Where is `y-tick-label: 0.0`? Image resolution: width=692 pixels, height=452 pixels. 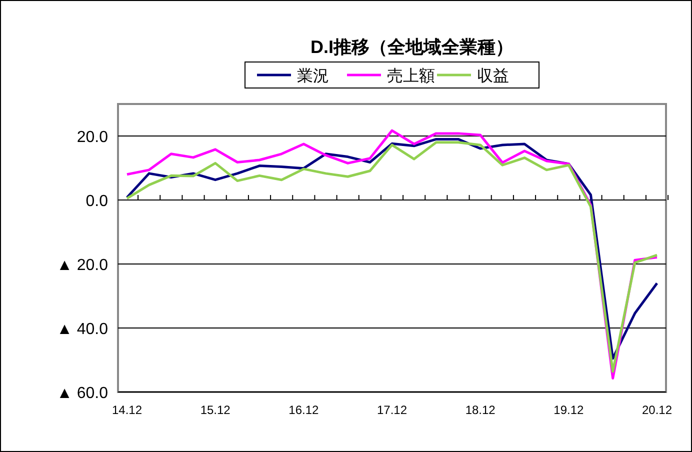
y-tick-label: 0.0 is located at coordinates (97, 201).